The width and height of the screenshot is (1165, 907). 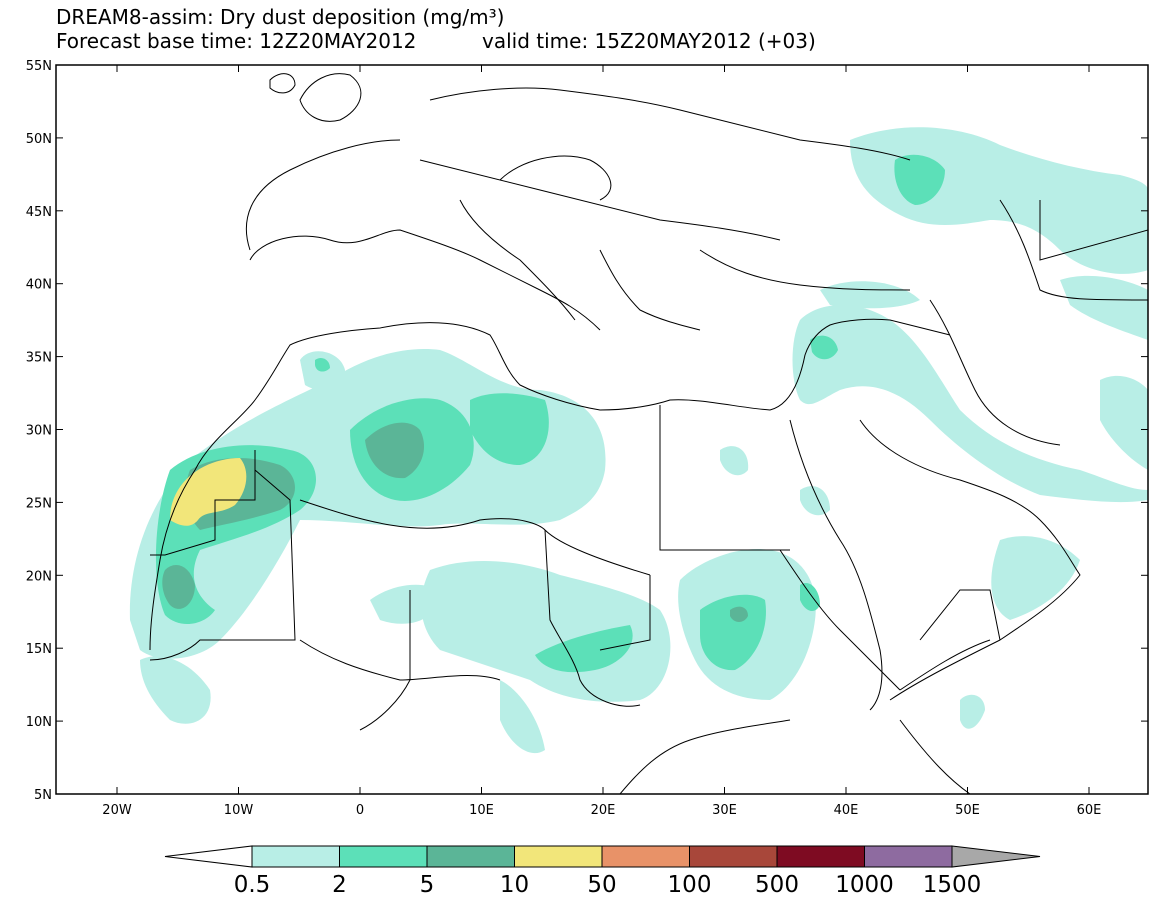 What do you see at coordinates (252, 885) in the screenshot?
I see `colorbar-label: 0.5` at bounding box center [252, 885].